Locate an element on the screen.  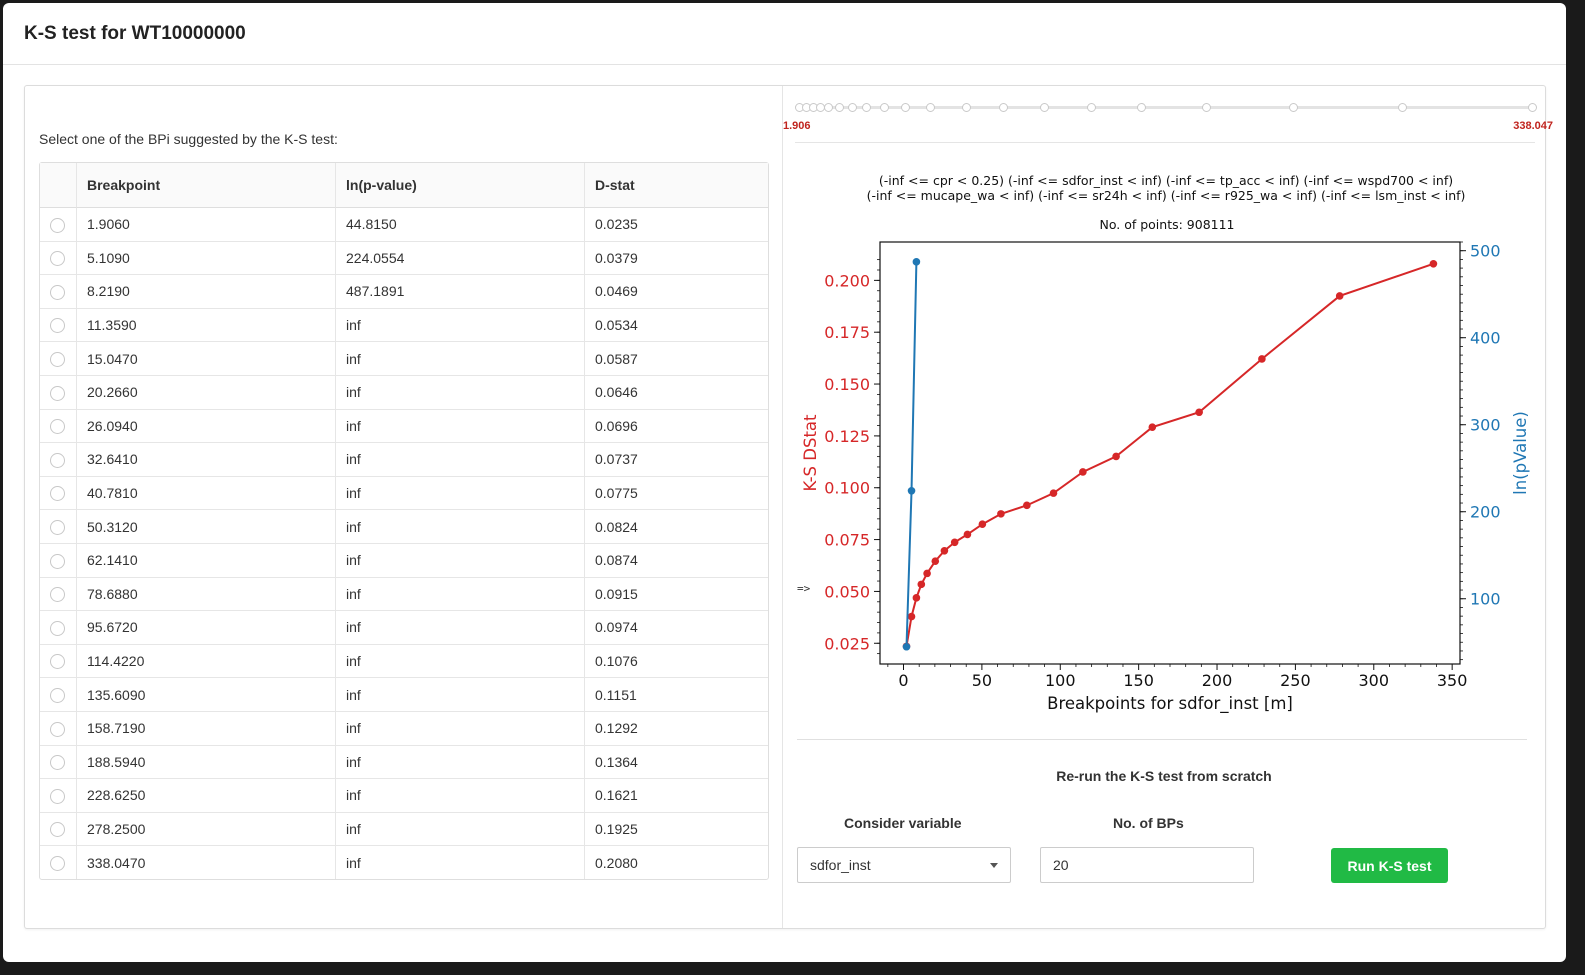
breakpoint-range-slider is located at coordinates (1166, 107).